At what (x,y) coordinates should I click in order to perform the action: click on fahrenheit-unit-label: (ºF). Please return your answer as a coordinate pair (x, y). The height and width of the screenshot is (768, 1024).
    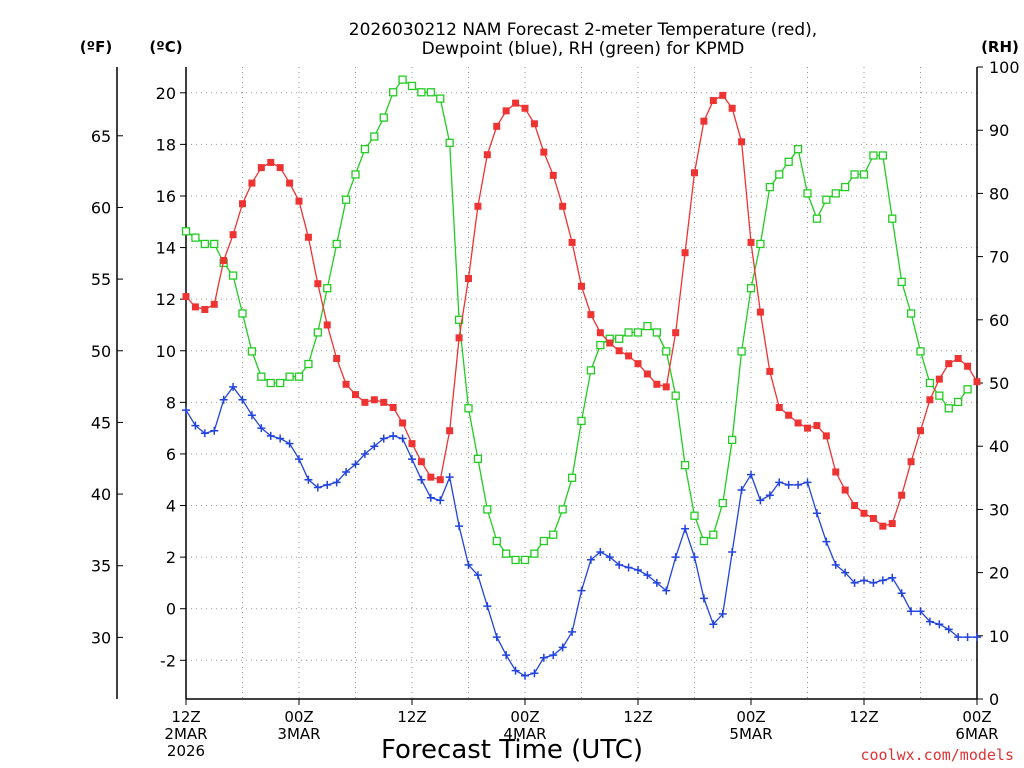
    Looking at the image, I should click on (96, 47).